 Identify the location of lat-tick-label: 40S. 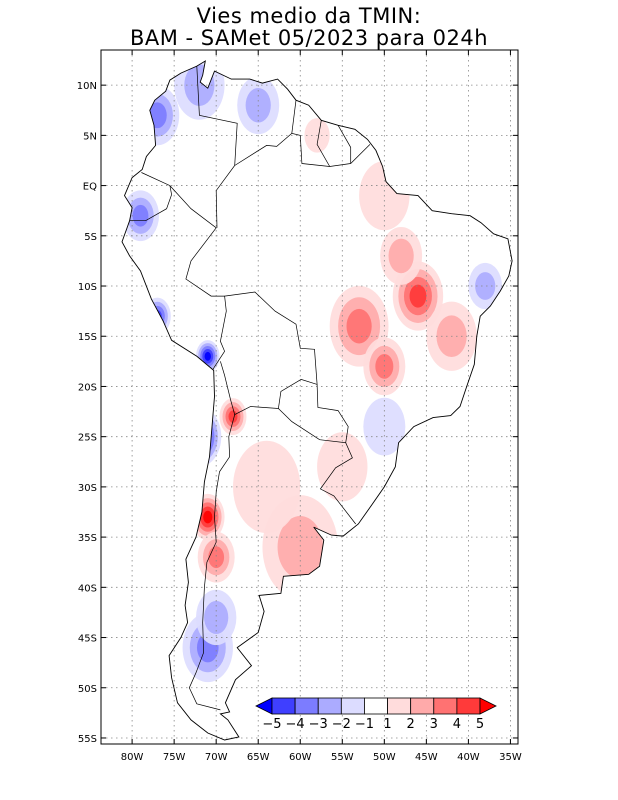
(87, 588).